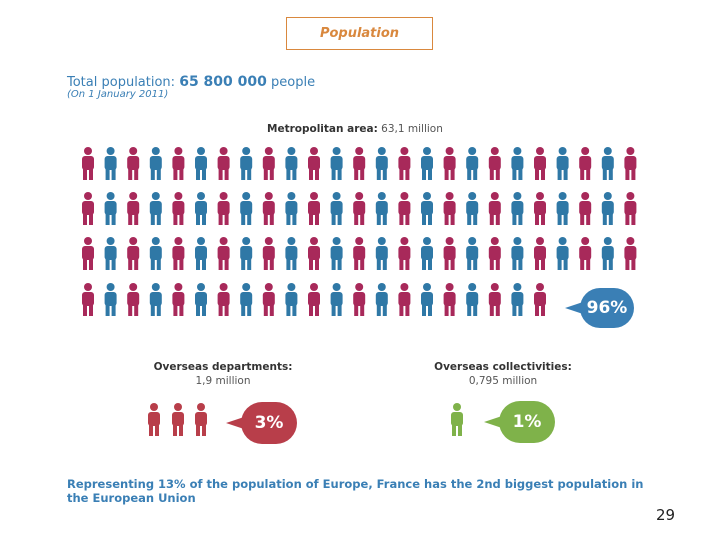 The height and width of the screenshot is (540, 720). What do you see at coordinates (118, 94) in the screenshot?
I see `total-date: (On 1 January 2011)` at bounding box center [118, 94].